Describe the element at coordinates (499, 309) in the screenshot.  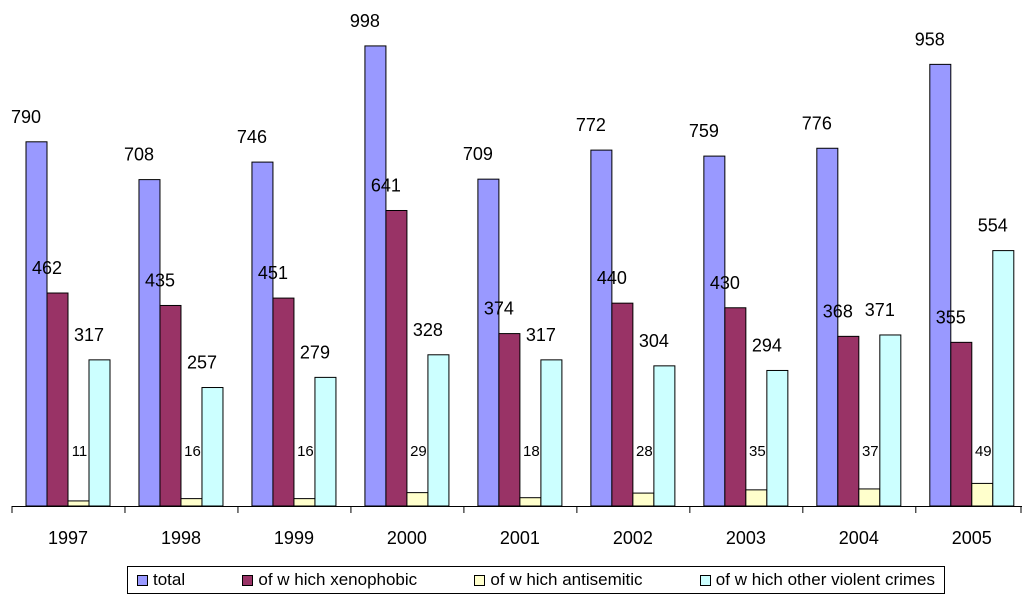
I see `value-label-xenophobic: 374` at that location.